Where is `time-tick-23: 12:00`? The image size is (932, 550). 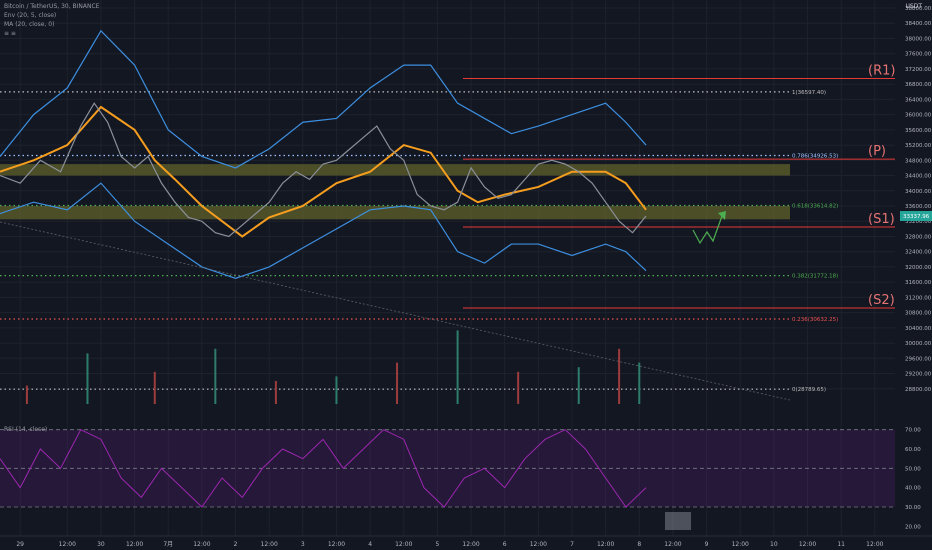 time-tick-23: 12:00 is located at coordinates (807, 544).